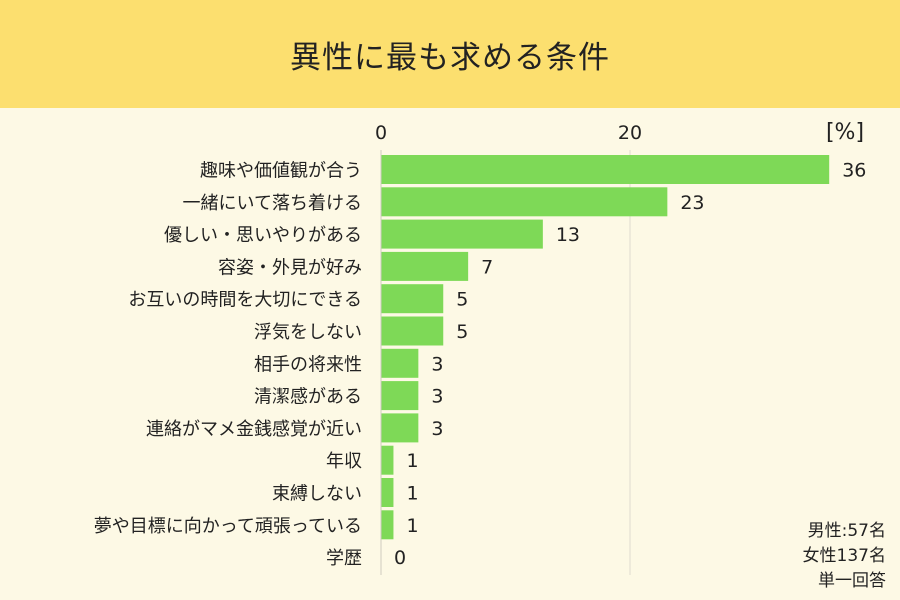 The width and height of the screenshot is (900, 600). What do you see at coordinates (846, 531) in the screenshot?
I see `male-count: 男性:57名` at bounding box center [846, 531].